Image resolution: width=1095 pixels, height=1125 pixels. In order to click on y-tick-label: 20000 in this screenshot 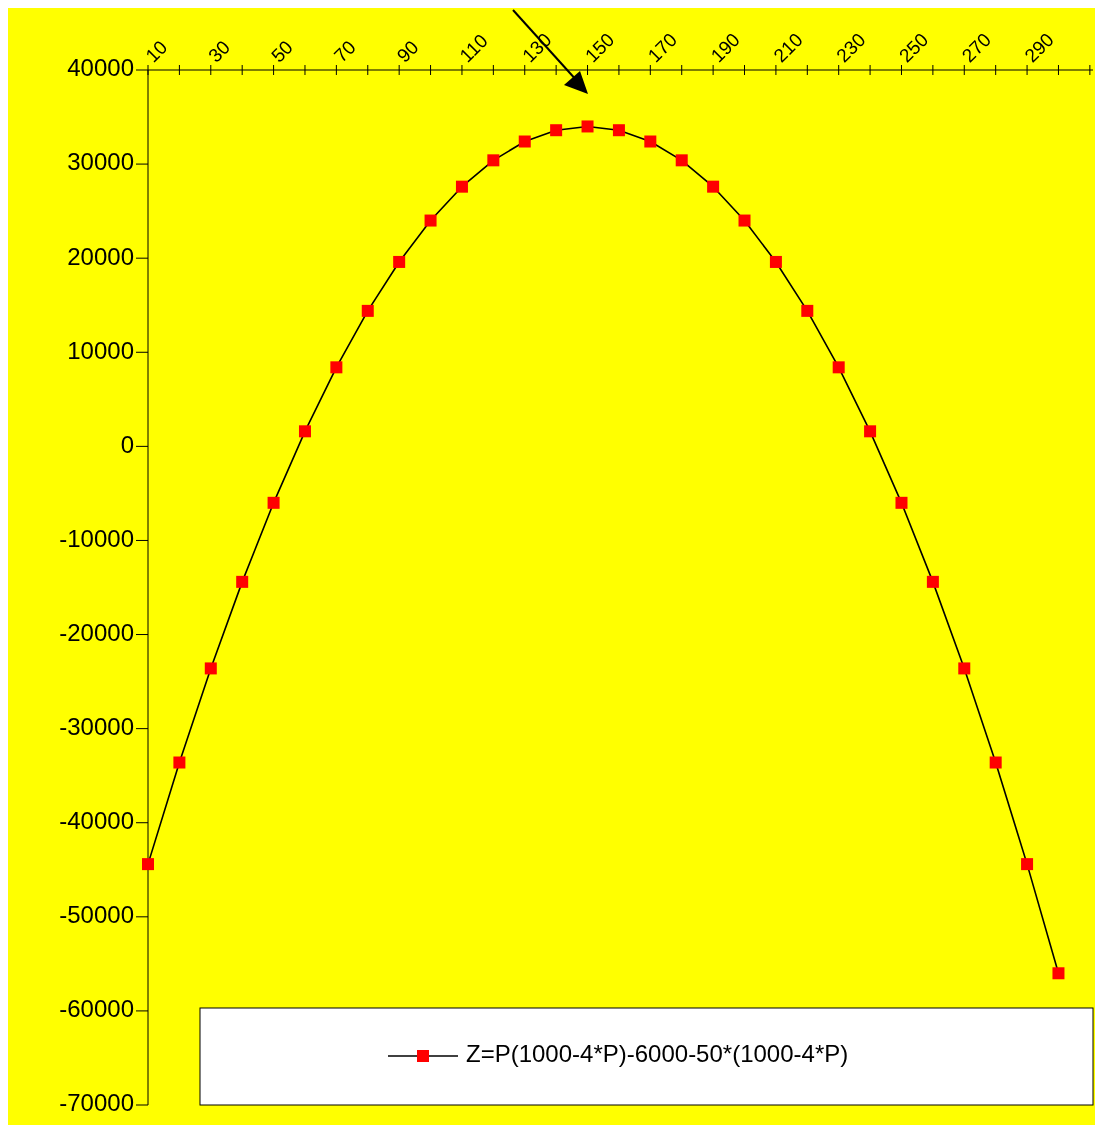, I will do `click(100, 256)`.